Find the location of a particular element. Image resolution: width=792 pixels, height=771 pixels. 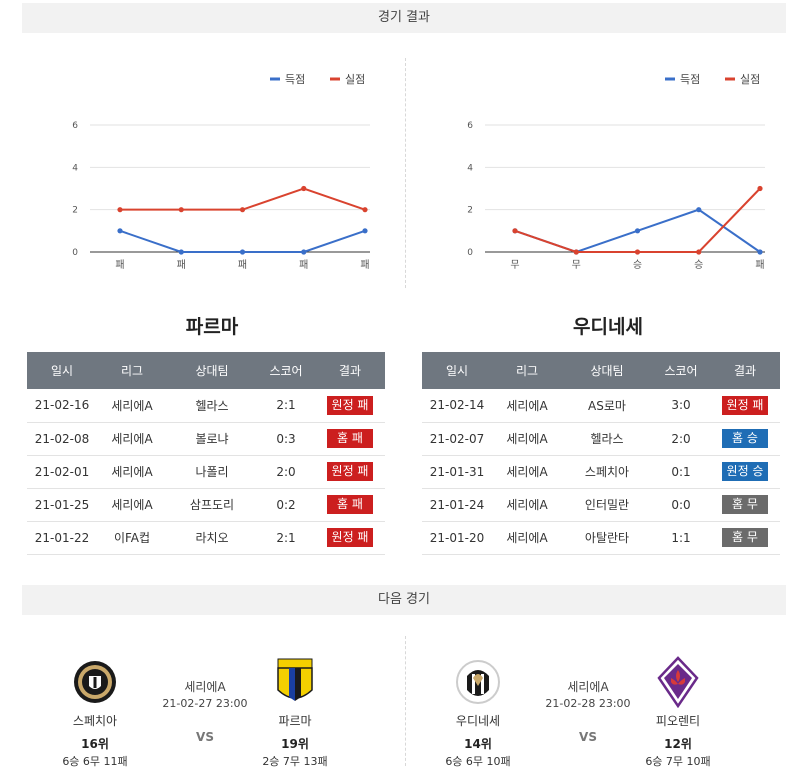

table-row: 21-02-14 세리에A AS로마 3:0 원정 패 is located at coordinates (601, 406).